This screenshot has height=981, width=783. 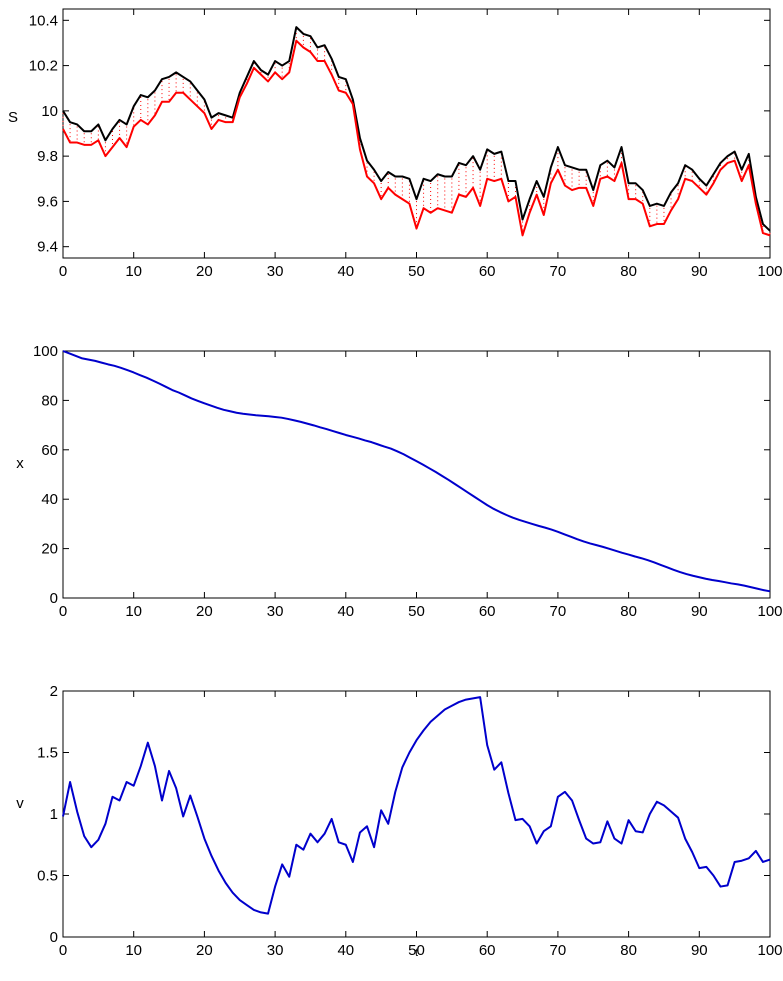 What do you see at coordinates (47, 247) in the screenshot?
I see `y-tick-label: 9.4` at bounding box center [47, 247].